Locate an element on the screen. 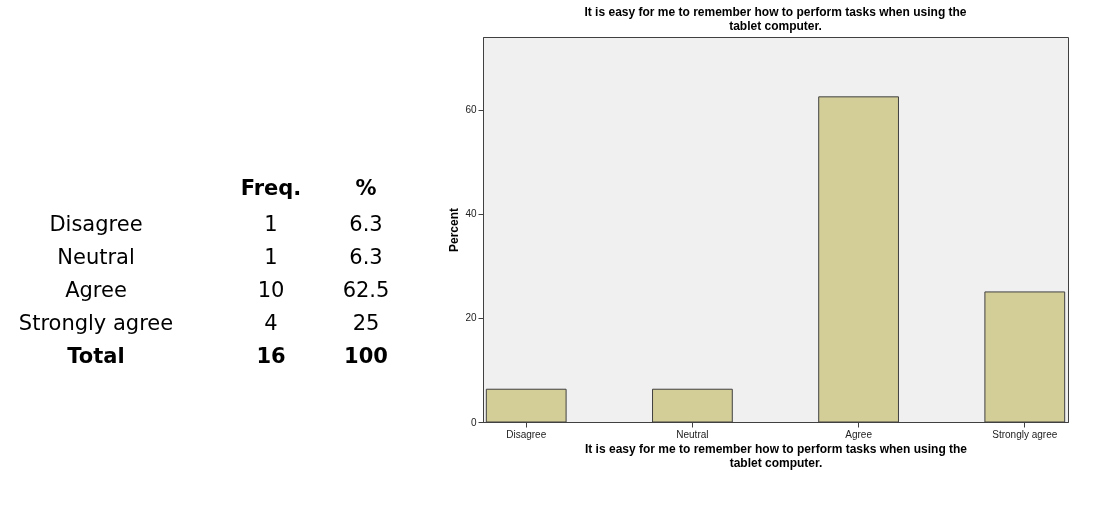 The height and width of the screenshot is (526, 1102). data-label: 10 is located at coordinates (271, 290).